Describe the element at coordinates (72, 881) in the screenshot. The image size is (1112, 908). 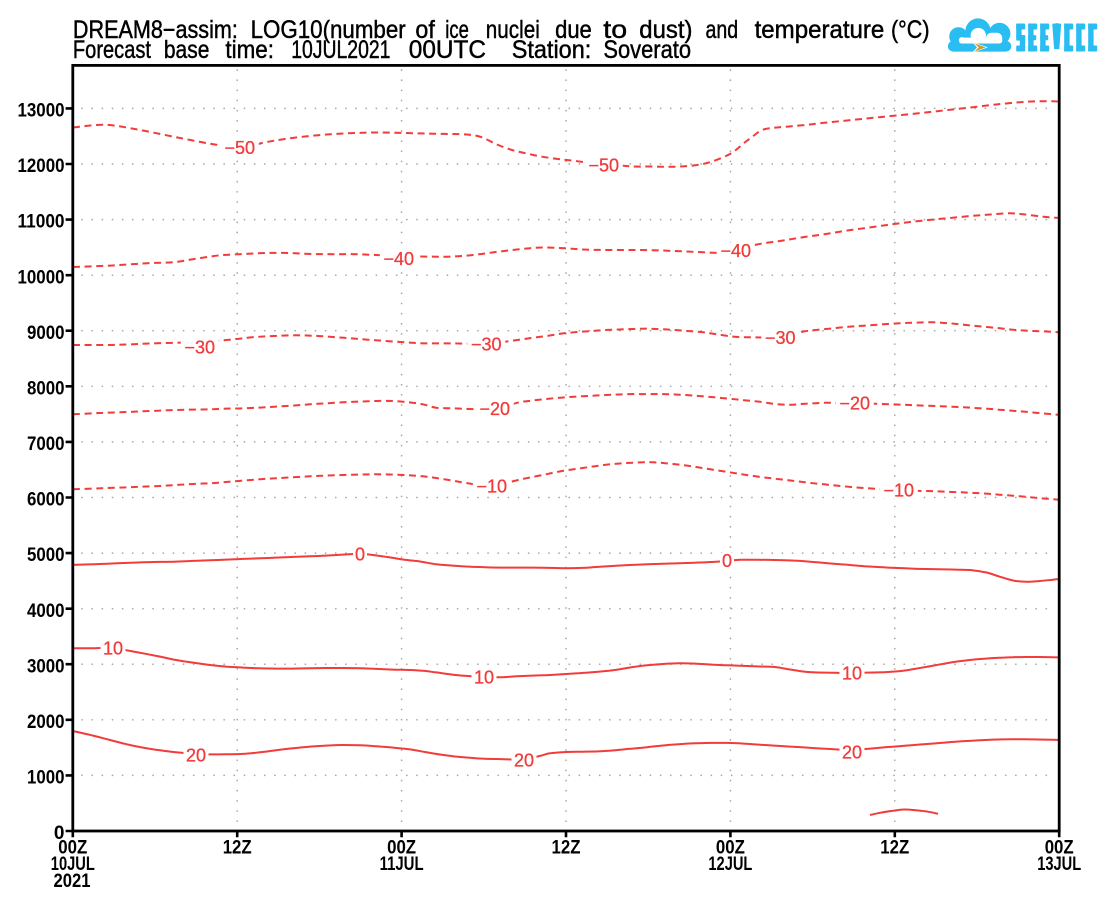
I see `svg-text: 2021` at that location.